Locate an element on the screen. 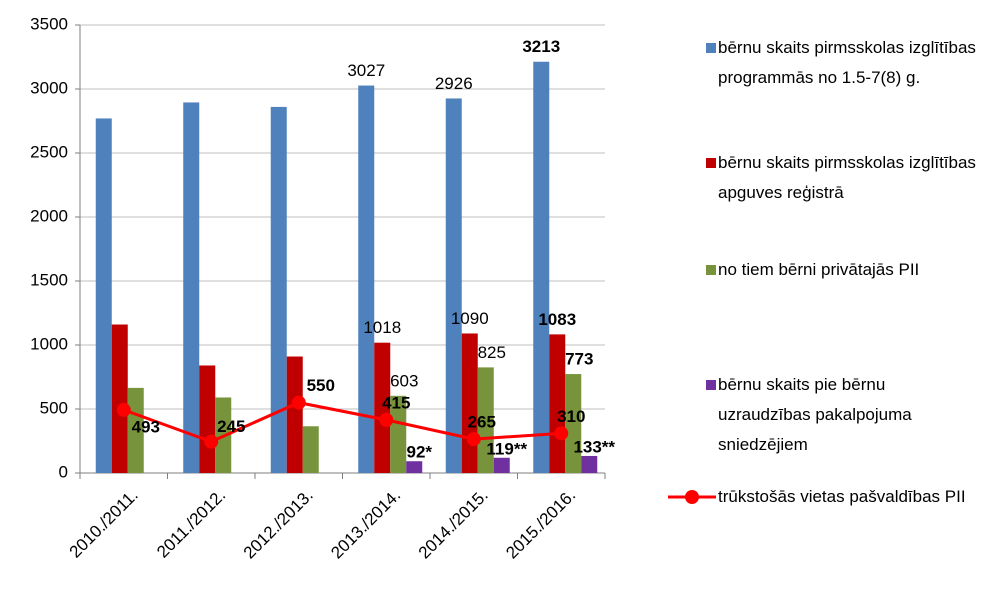 This screenshot has width=986, height=590. x-tick-label: 2011./2012. is located at coordinates (191, 524).